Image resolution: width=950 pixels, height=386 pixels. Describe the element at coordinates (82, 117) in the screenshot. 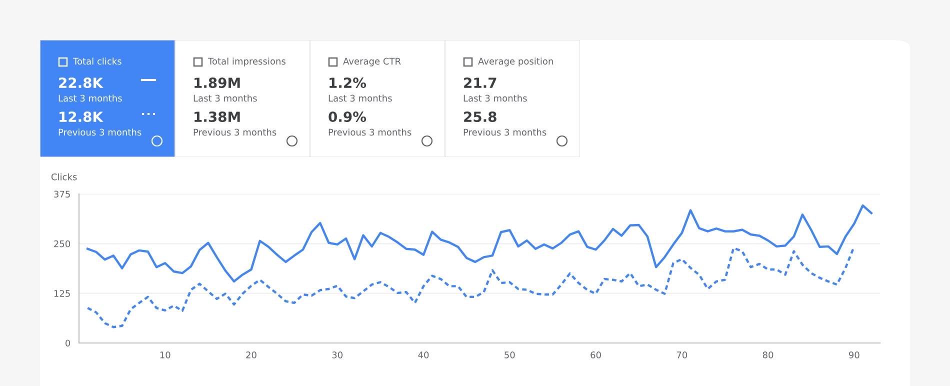

I see `text: 12.8K` at that location.